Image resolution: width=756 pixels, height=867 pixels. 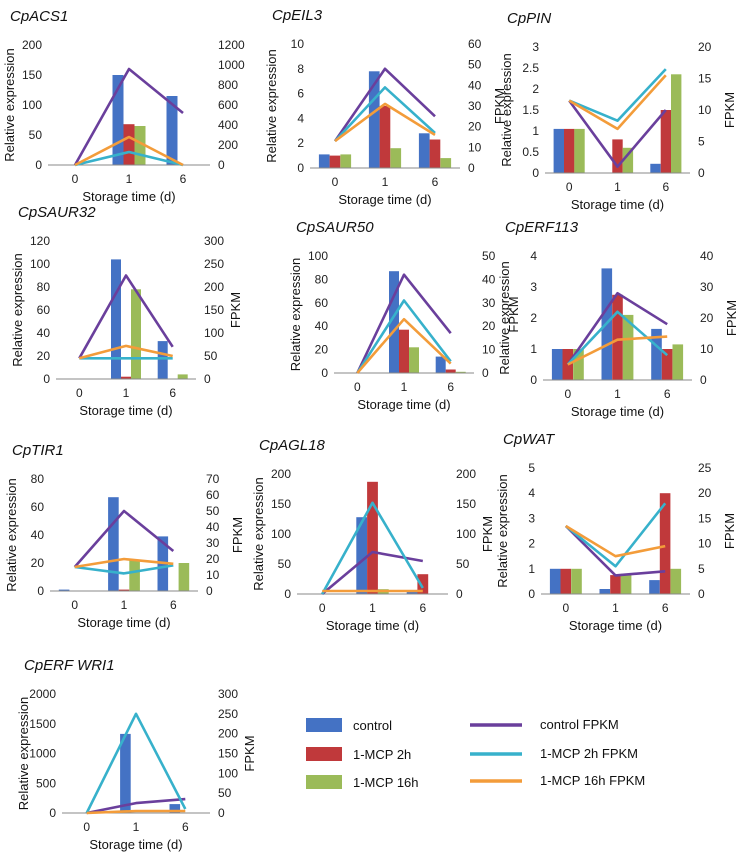 What do you see at coordinates (228, 734) in the screenshot?
I see `y2-tick-label: 200` at bounding box center [228, 734].